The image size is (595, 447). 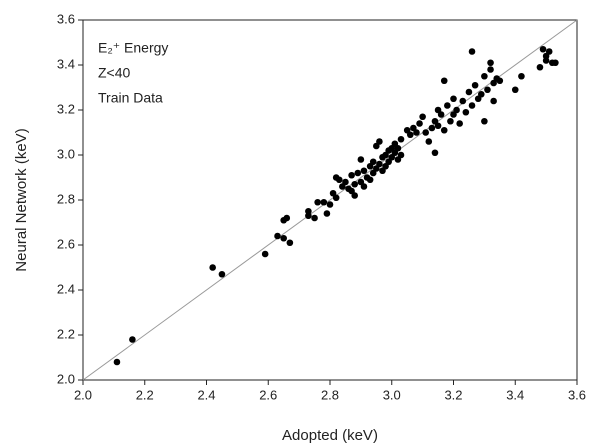 What do you see at coordinates (577, 394) in the screenshot?
I see `x-tick-label: 3.6` at bounding box center [577, 394].